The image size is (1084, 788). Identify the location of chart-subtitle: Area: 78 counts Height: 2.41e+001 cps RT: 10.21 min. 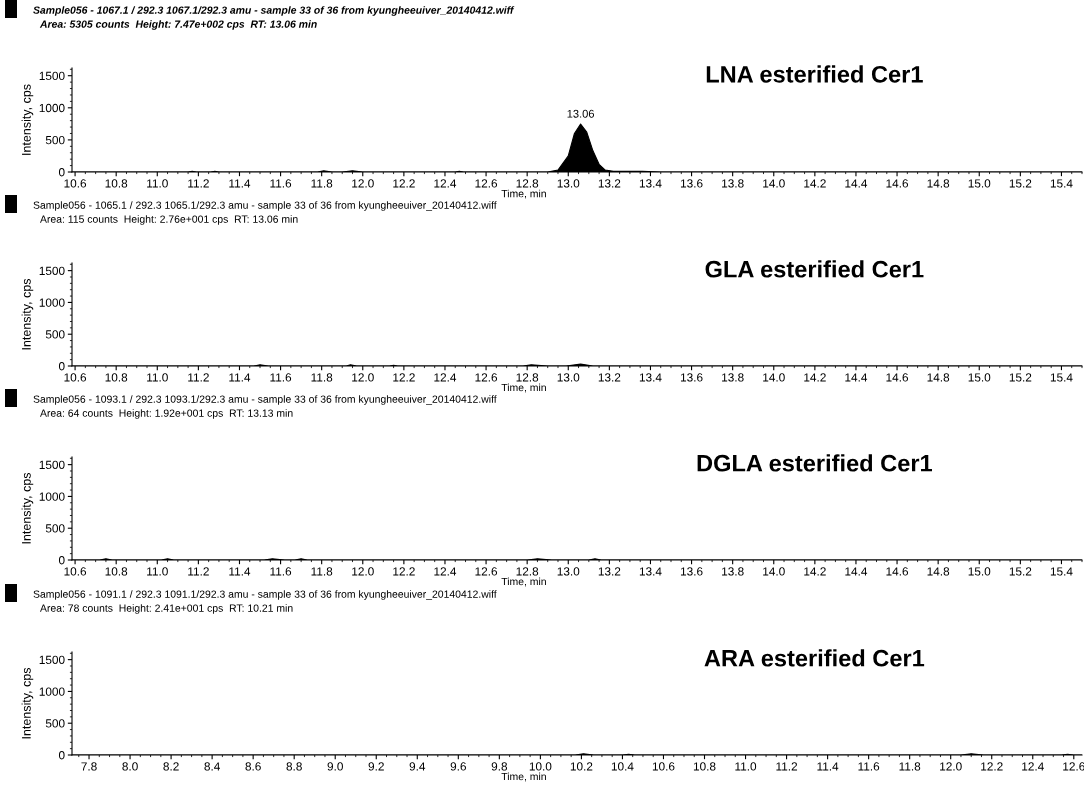
(166, 609).